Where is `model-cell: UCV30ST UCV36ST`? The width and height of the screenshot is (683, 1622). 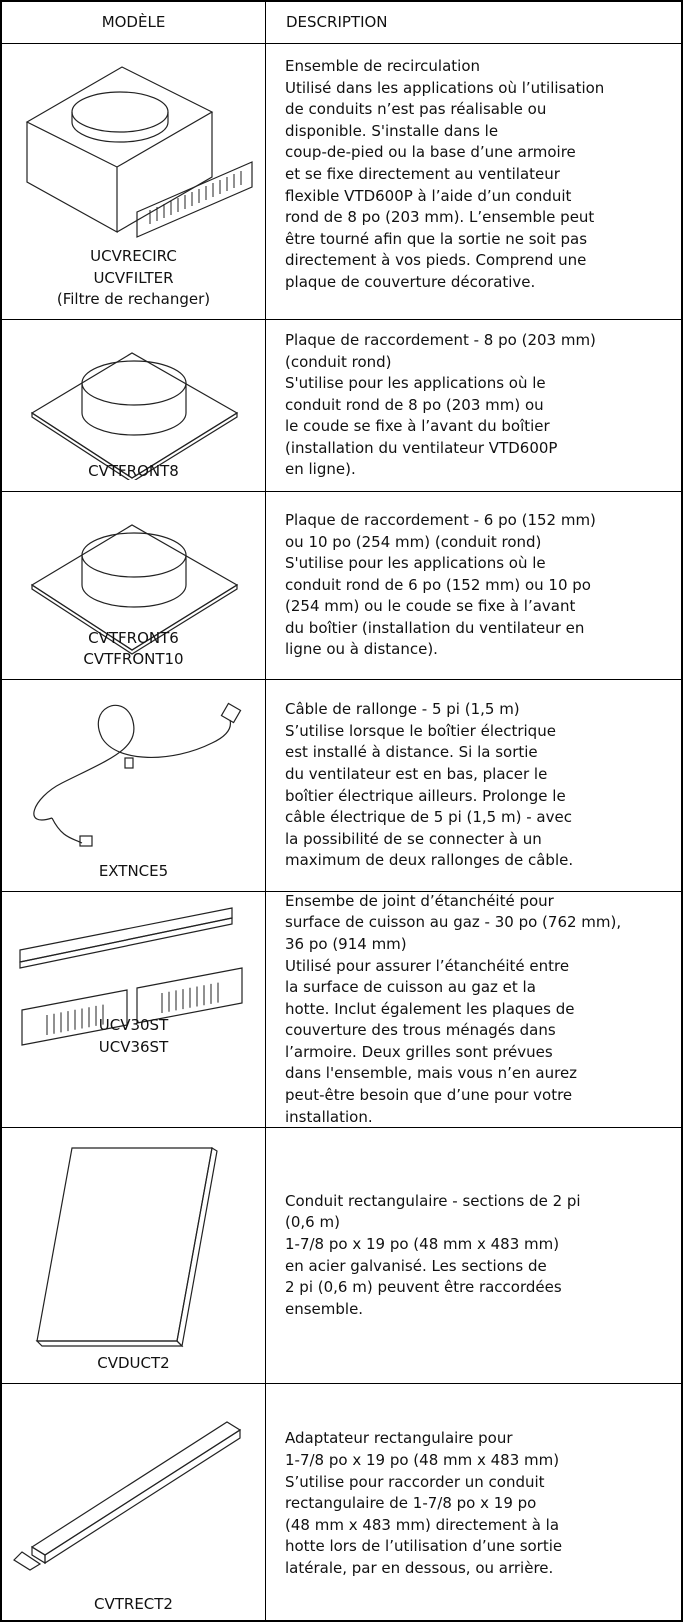
model-cell: UCV30ST UCV36ST is located at coordinates (134, 1009).